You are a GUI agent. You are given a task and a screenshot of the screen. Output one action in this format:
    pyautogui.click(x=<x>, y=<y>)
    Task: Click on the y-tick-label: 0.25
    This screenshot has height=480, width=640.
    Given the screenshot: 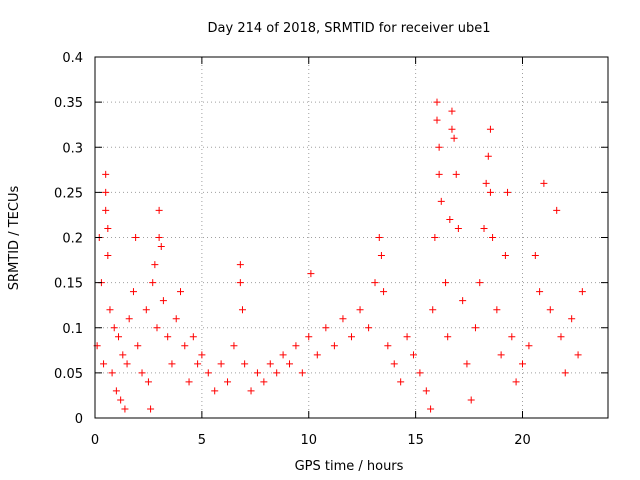 What is the action you would take?
    pyautogui.click(x=68, y=193)
    